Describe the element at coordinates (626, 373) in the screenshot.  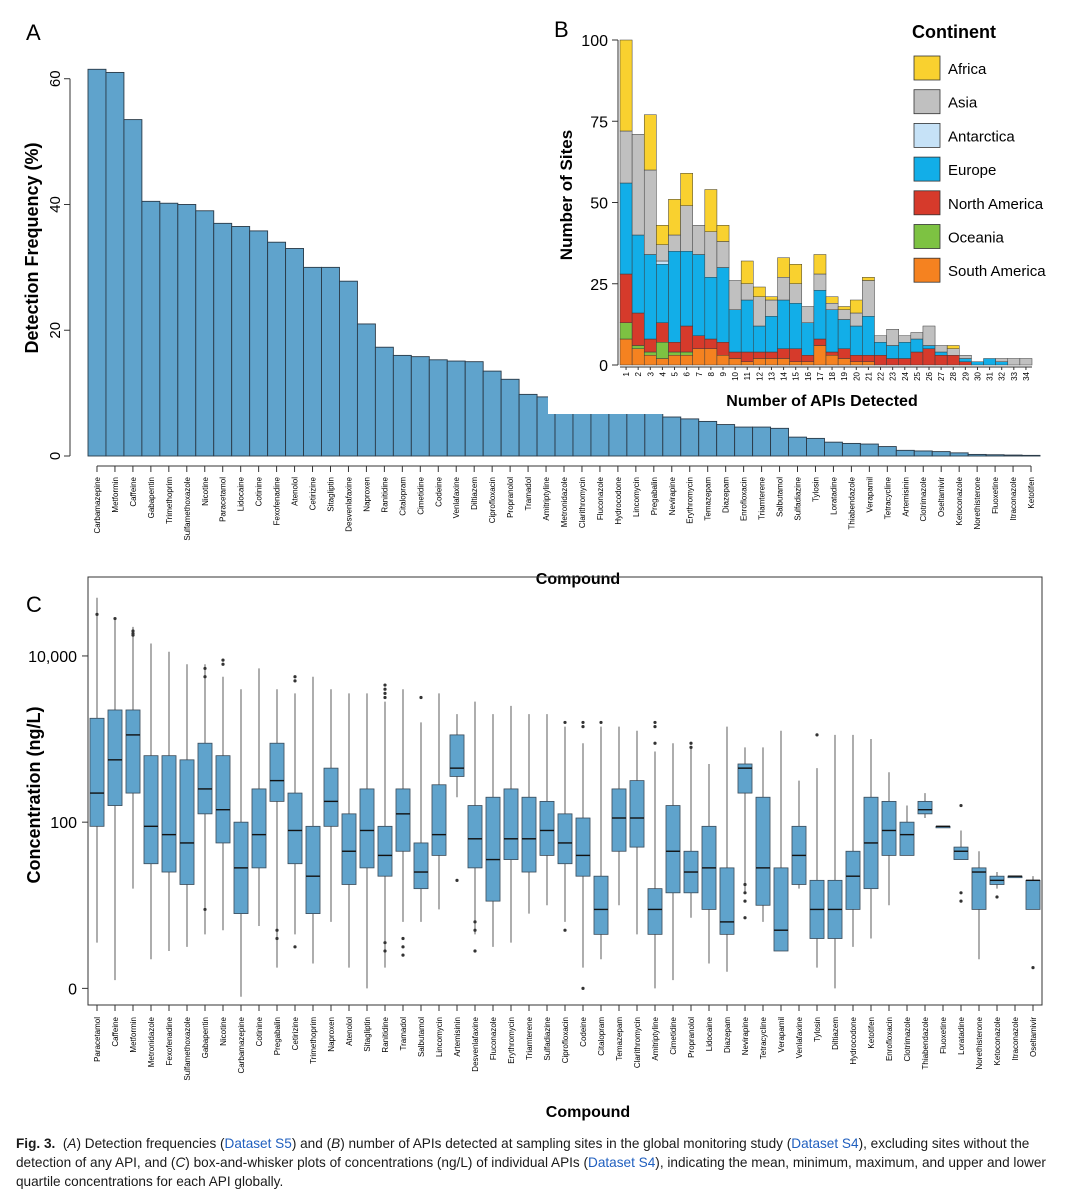
I see `x-tick-label: 1` at that location.